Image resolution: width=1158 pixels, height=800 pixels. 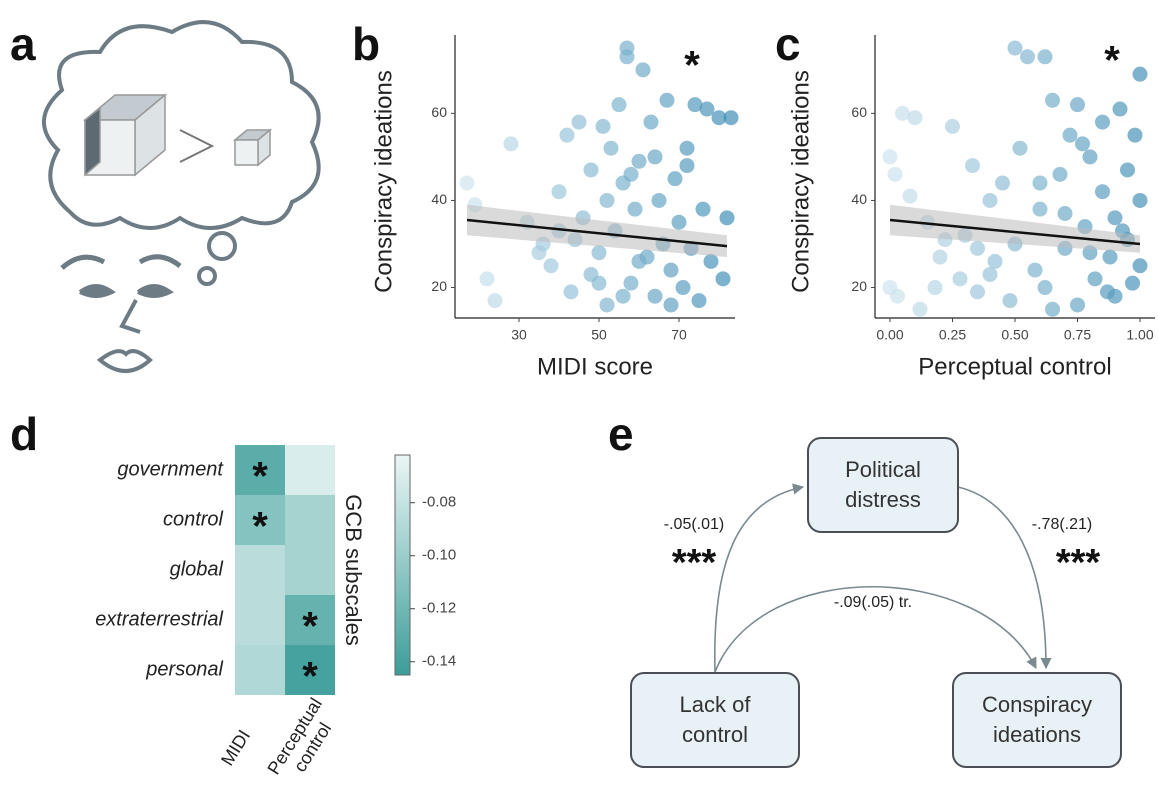 What do you see at coordinates (439, 555) in the screenshot?
I see `colorbar-tick-label: -0.10` at bounding box center [439, 555].